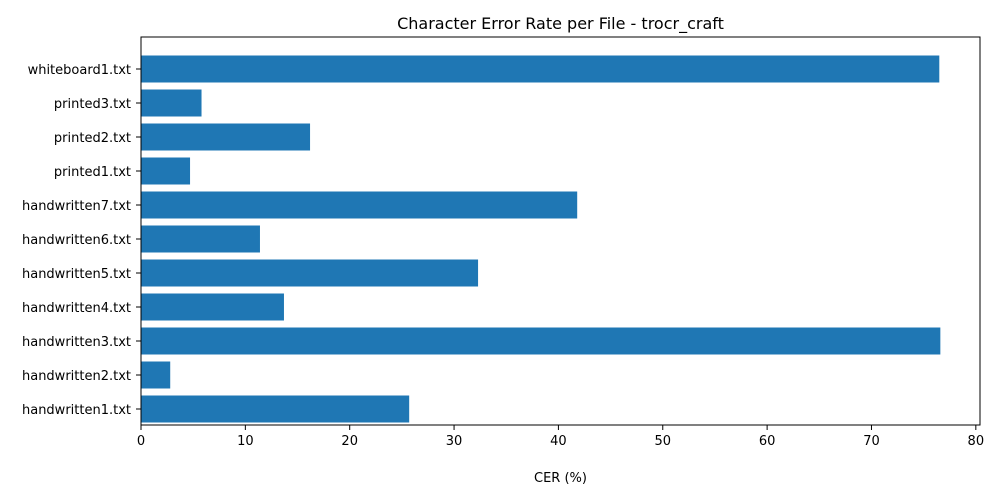 This screenshot has height=500, width=1000. Describe the element at coordinates (560, 478) in the screenshot. I see `x-axis-label: CER (%)` at that location.